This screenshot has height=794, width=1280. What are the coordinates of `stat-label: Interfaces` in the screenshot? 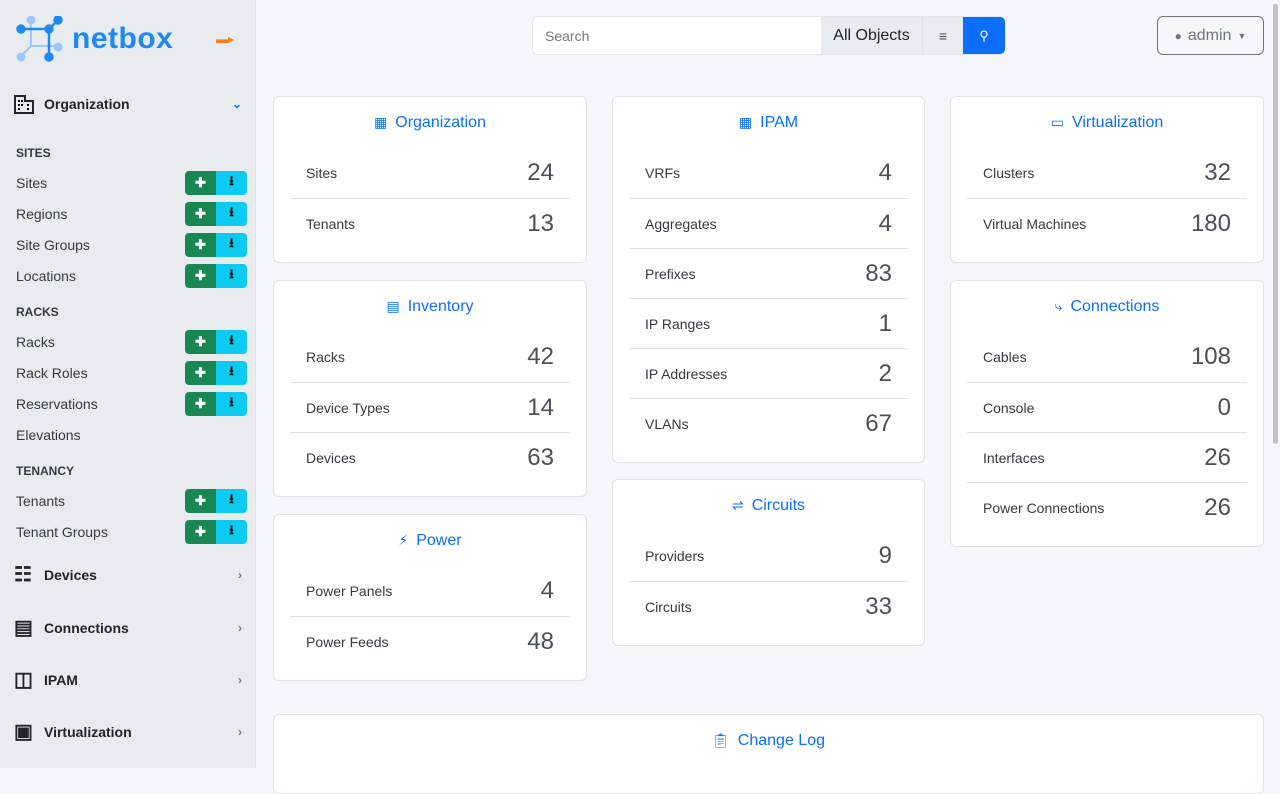 It's located at (1014, 457).